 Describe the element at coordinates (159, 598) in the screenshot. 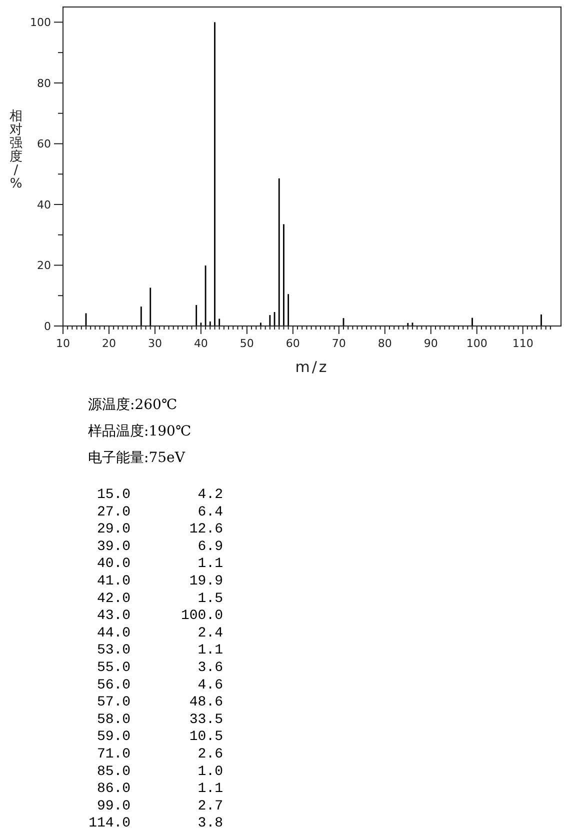

I see `text: 42.0 1.5` at that location.